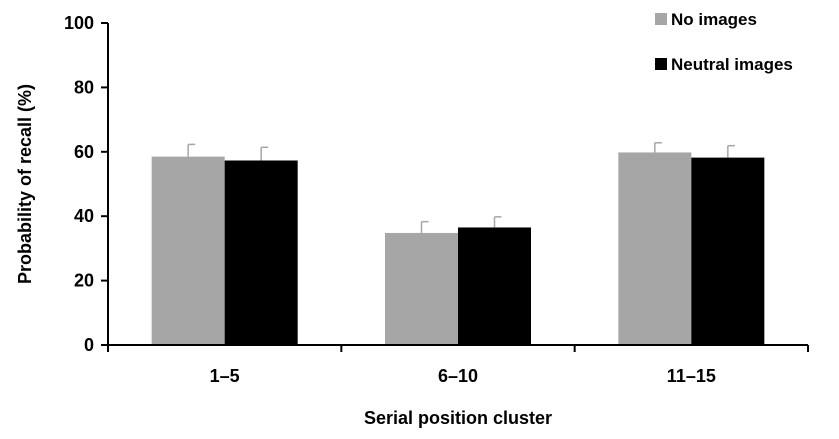  I want to click on y-tick-label: 60, so click(84, 152).